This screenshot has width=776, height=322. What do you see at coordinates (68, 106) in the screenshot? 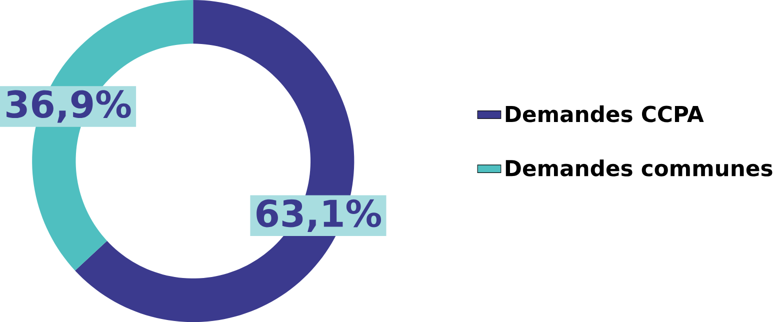
I see `data-label: 36,9%` at bounding box center [68, 106].